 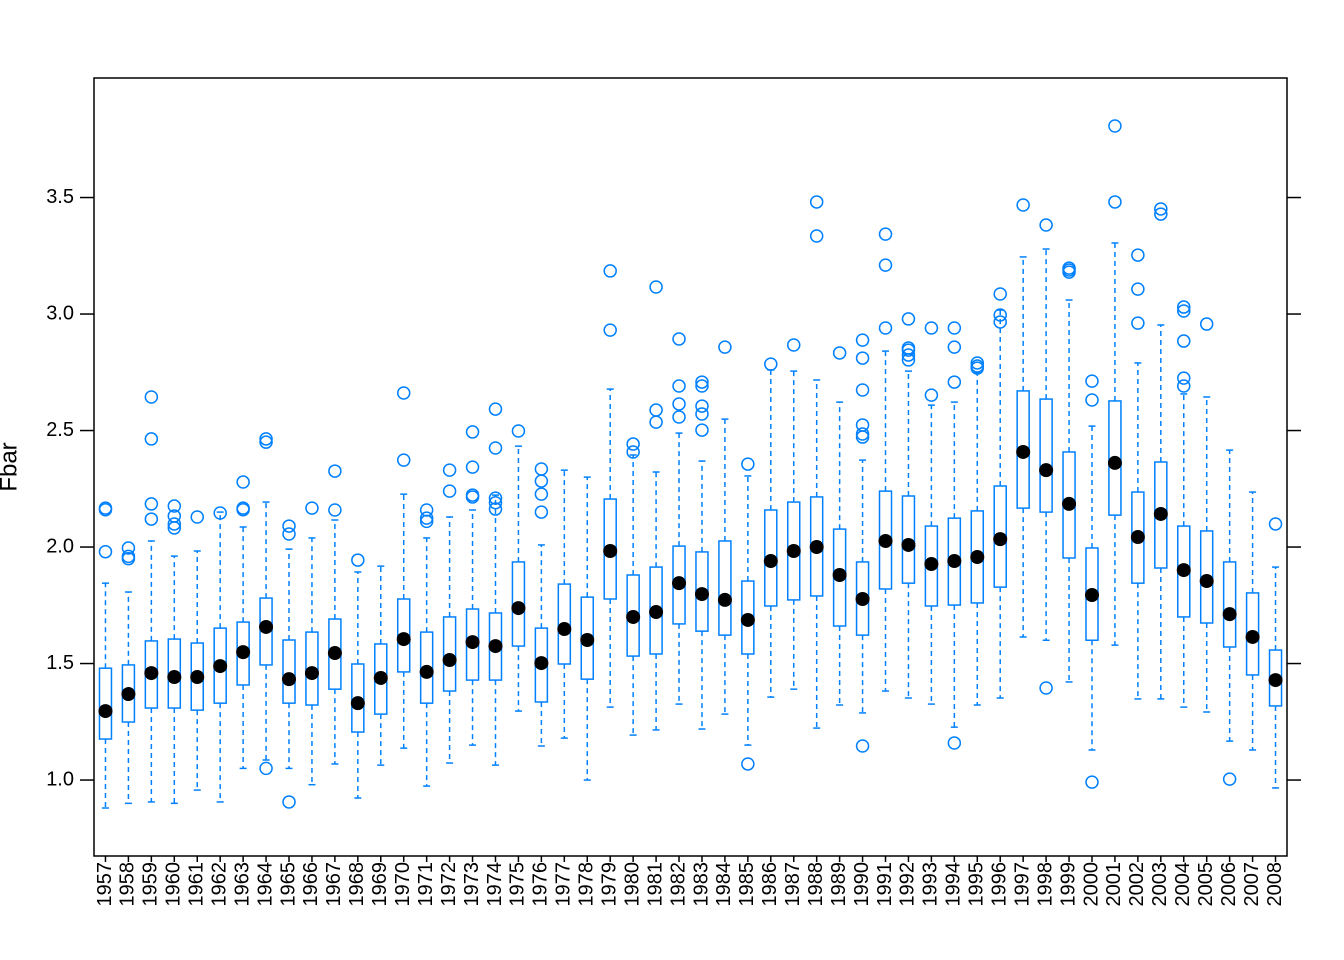 I want to click on x-tick-label: 1970, so click(x=403, y=884).